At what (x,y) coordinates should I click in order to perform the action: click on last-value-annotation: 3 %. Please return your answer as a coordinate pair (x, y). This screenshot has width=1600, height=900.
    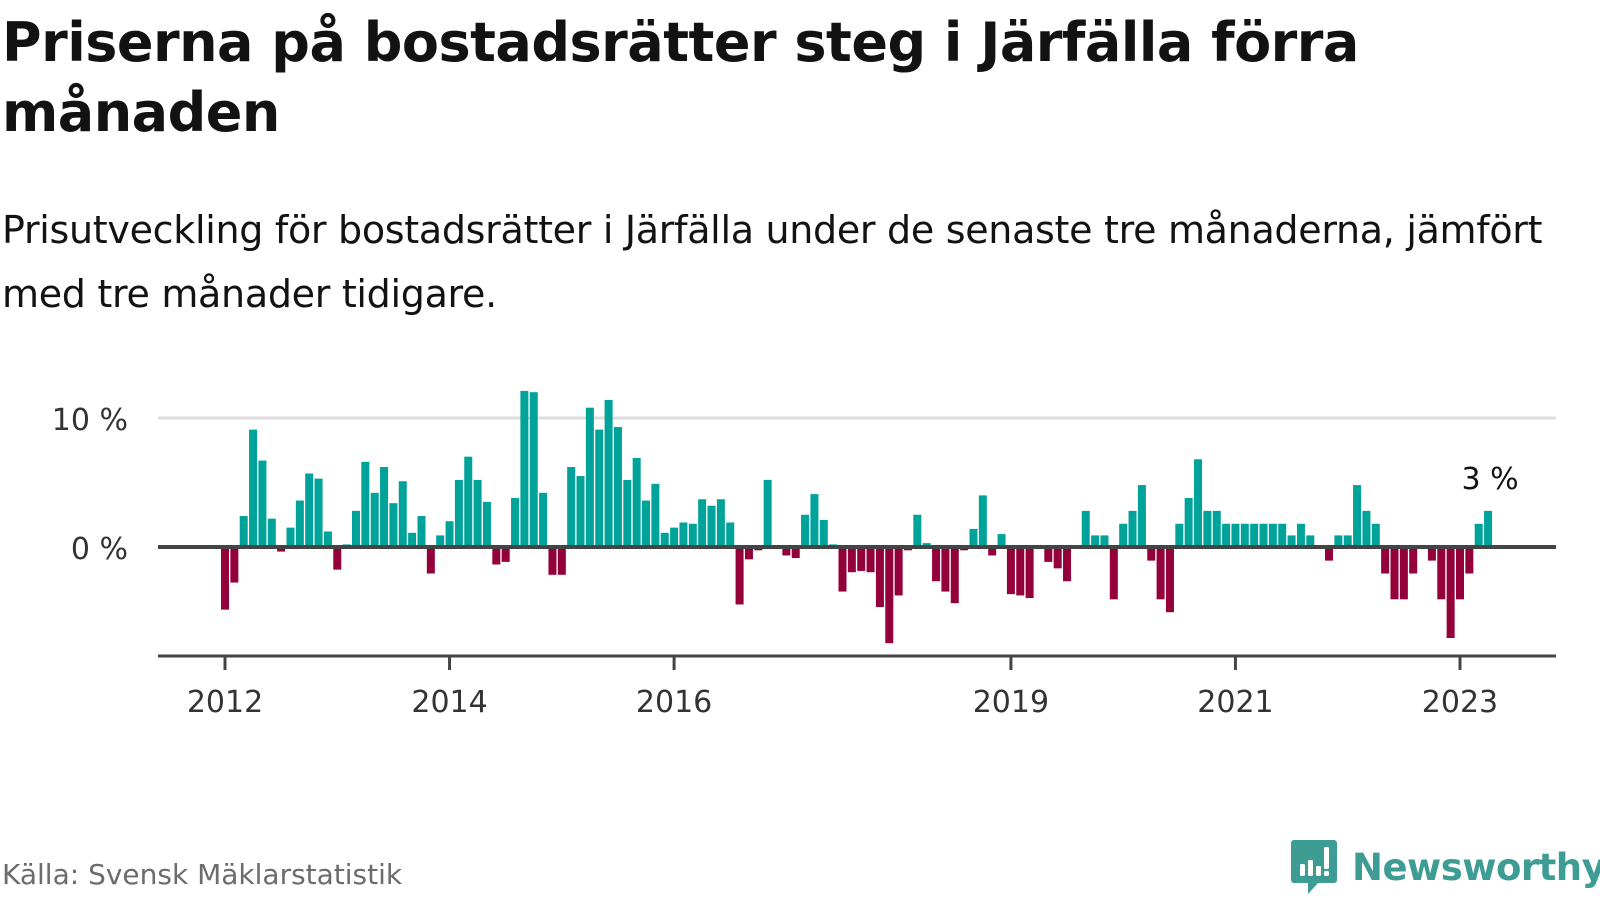
    Looking at the image, I should click on (1489, 479).